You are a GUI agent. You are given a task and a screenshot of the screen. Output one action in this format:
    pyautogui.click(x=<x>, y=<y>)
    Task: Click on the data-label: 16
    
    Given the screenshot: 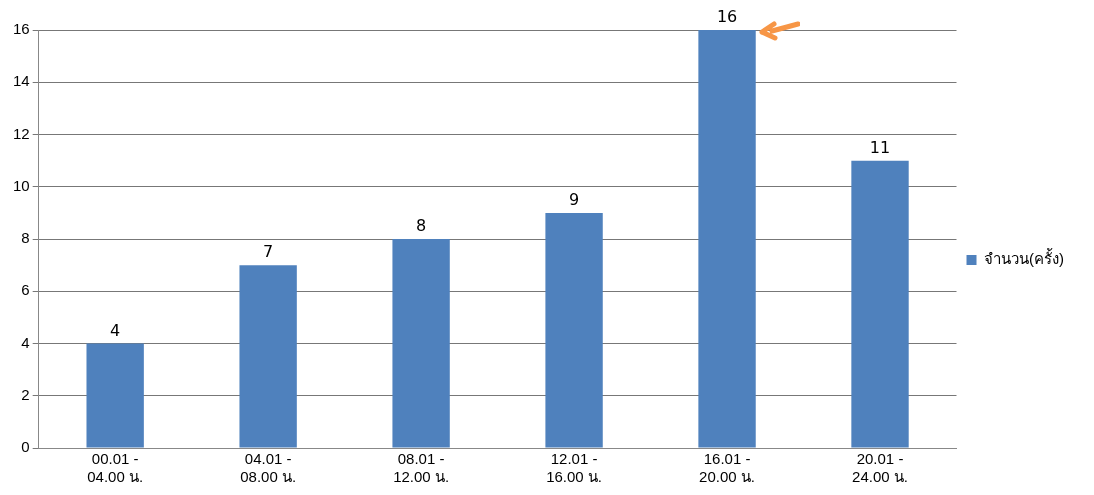 What is the action you would take?
    pyautogui.click(x=727, y=17)
    